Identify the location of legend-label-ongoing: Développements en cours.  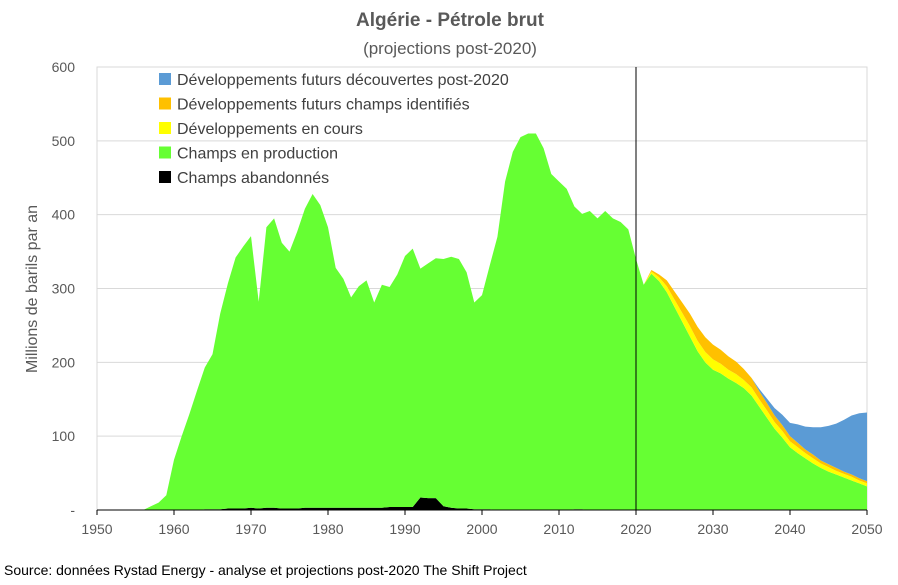
(270, 129).